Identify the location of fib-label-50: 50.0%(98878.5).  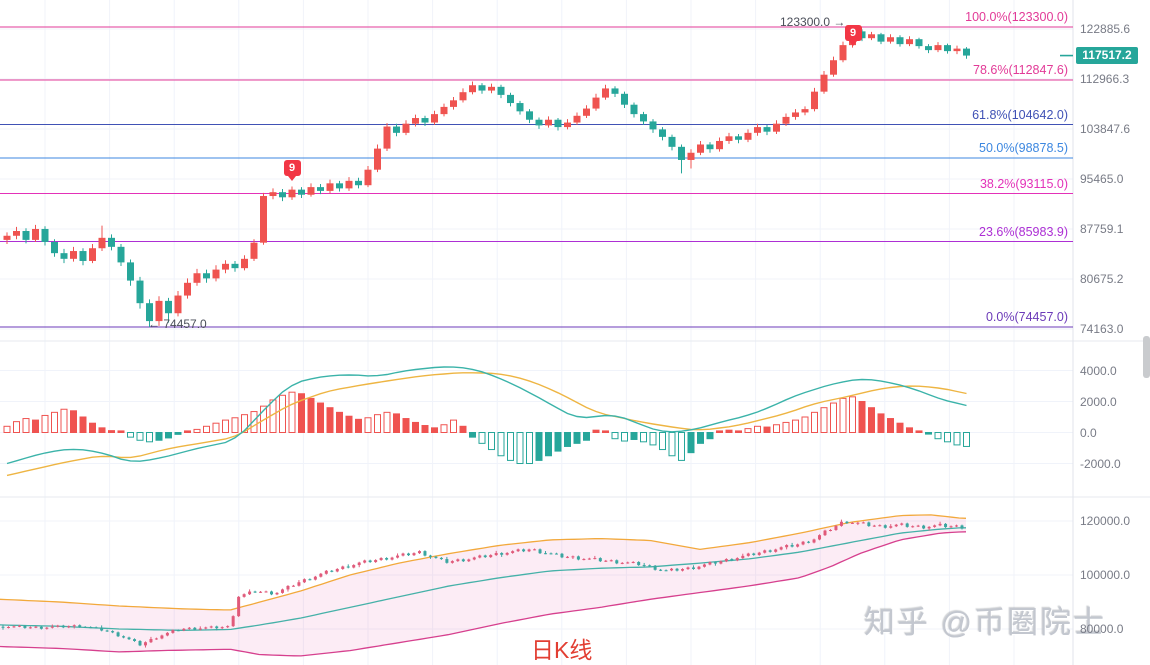
(1023, 148).